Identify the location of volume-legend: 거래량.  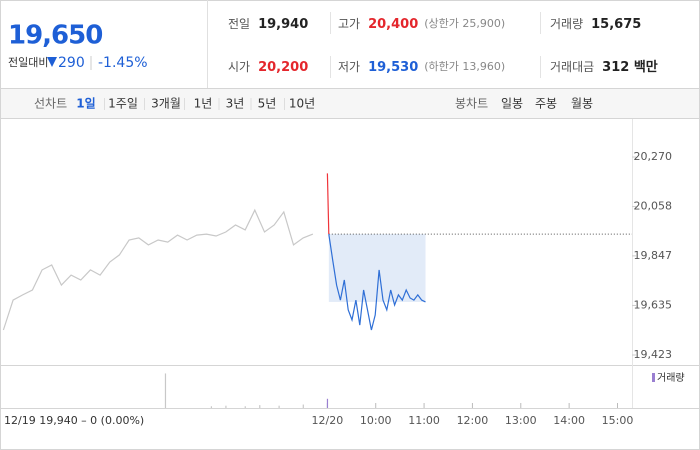
(671, 378).